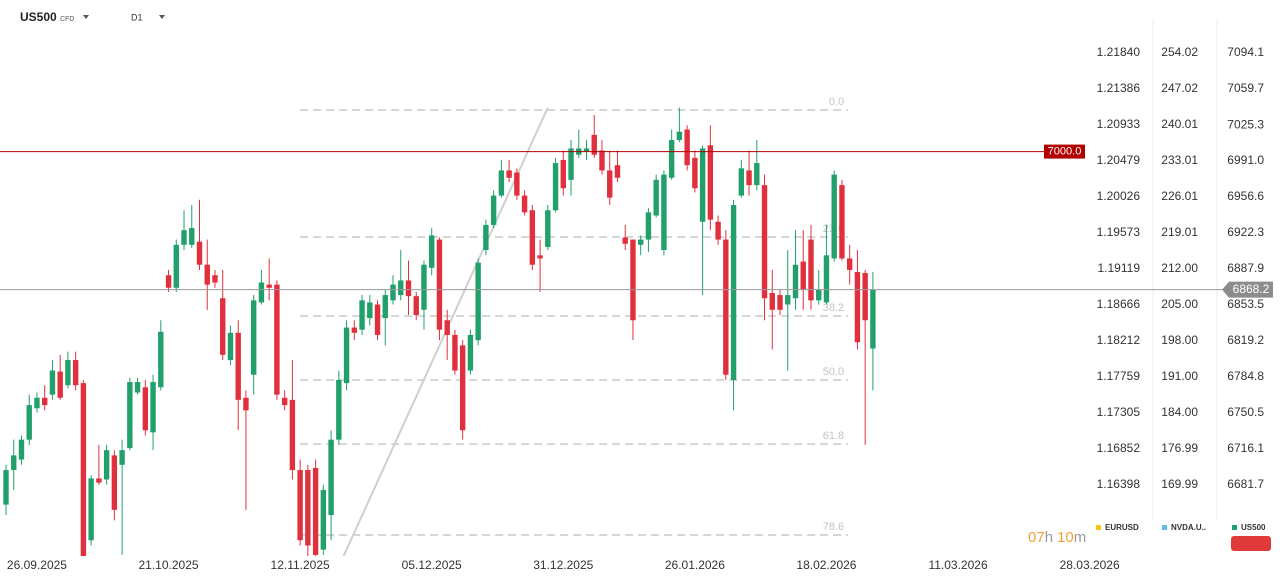  Describe the element at coordinates (1119, 160) in the screenshot. I see `y-tick-label: 1.20479` at that location.